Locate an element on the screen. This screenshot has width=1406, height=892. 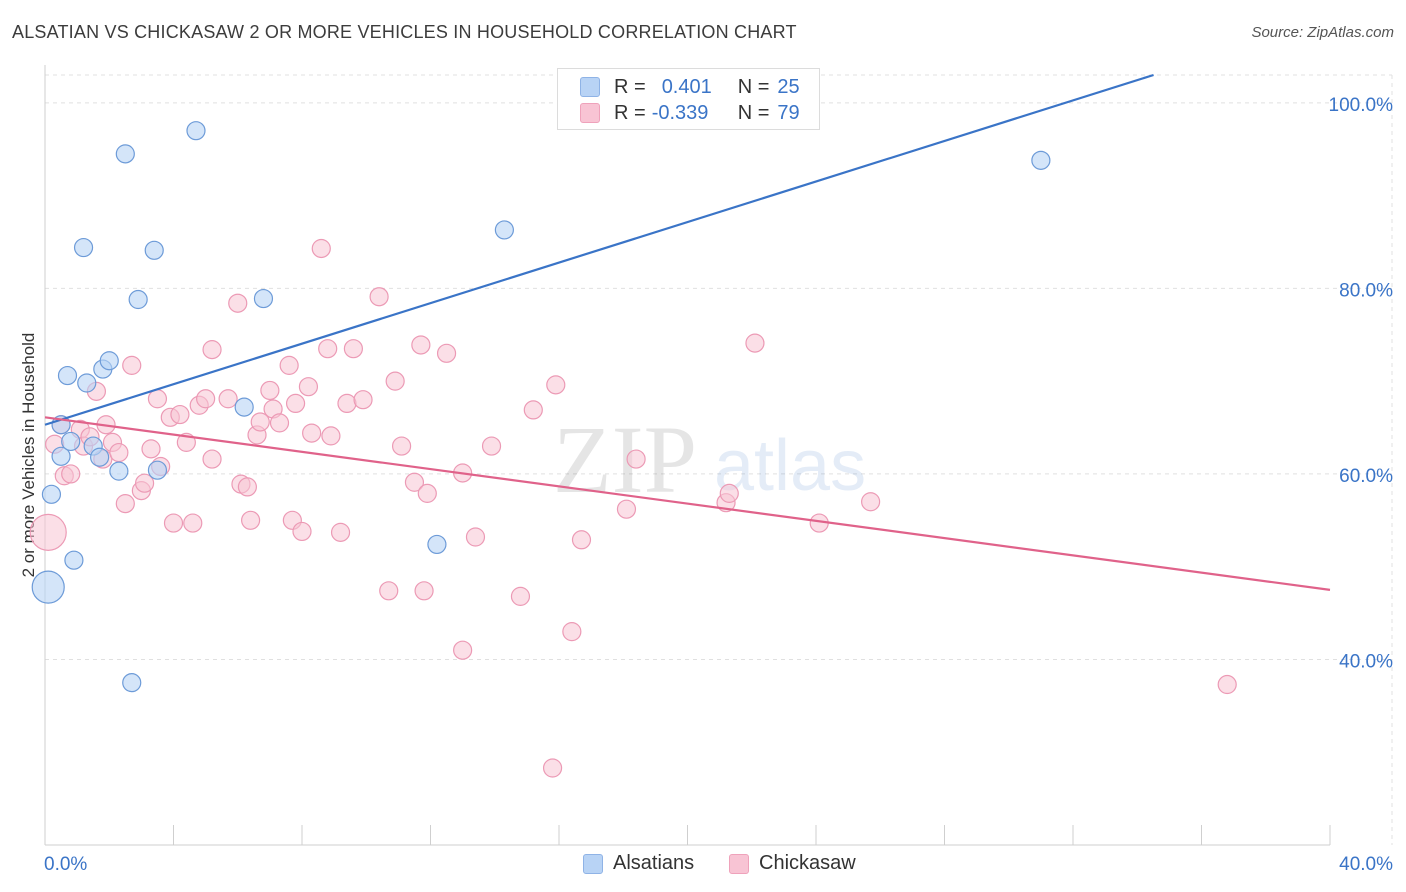
alsatians-legend-label: Alsatians is located at coordinates (654, 863).